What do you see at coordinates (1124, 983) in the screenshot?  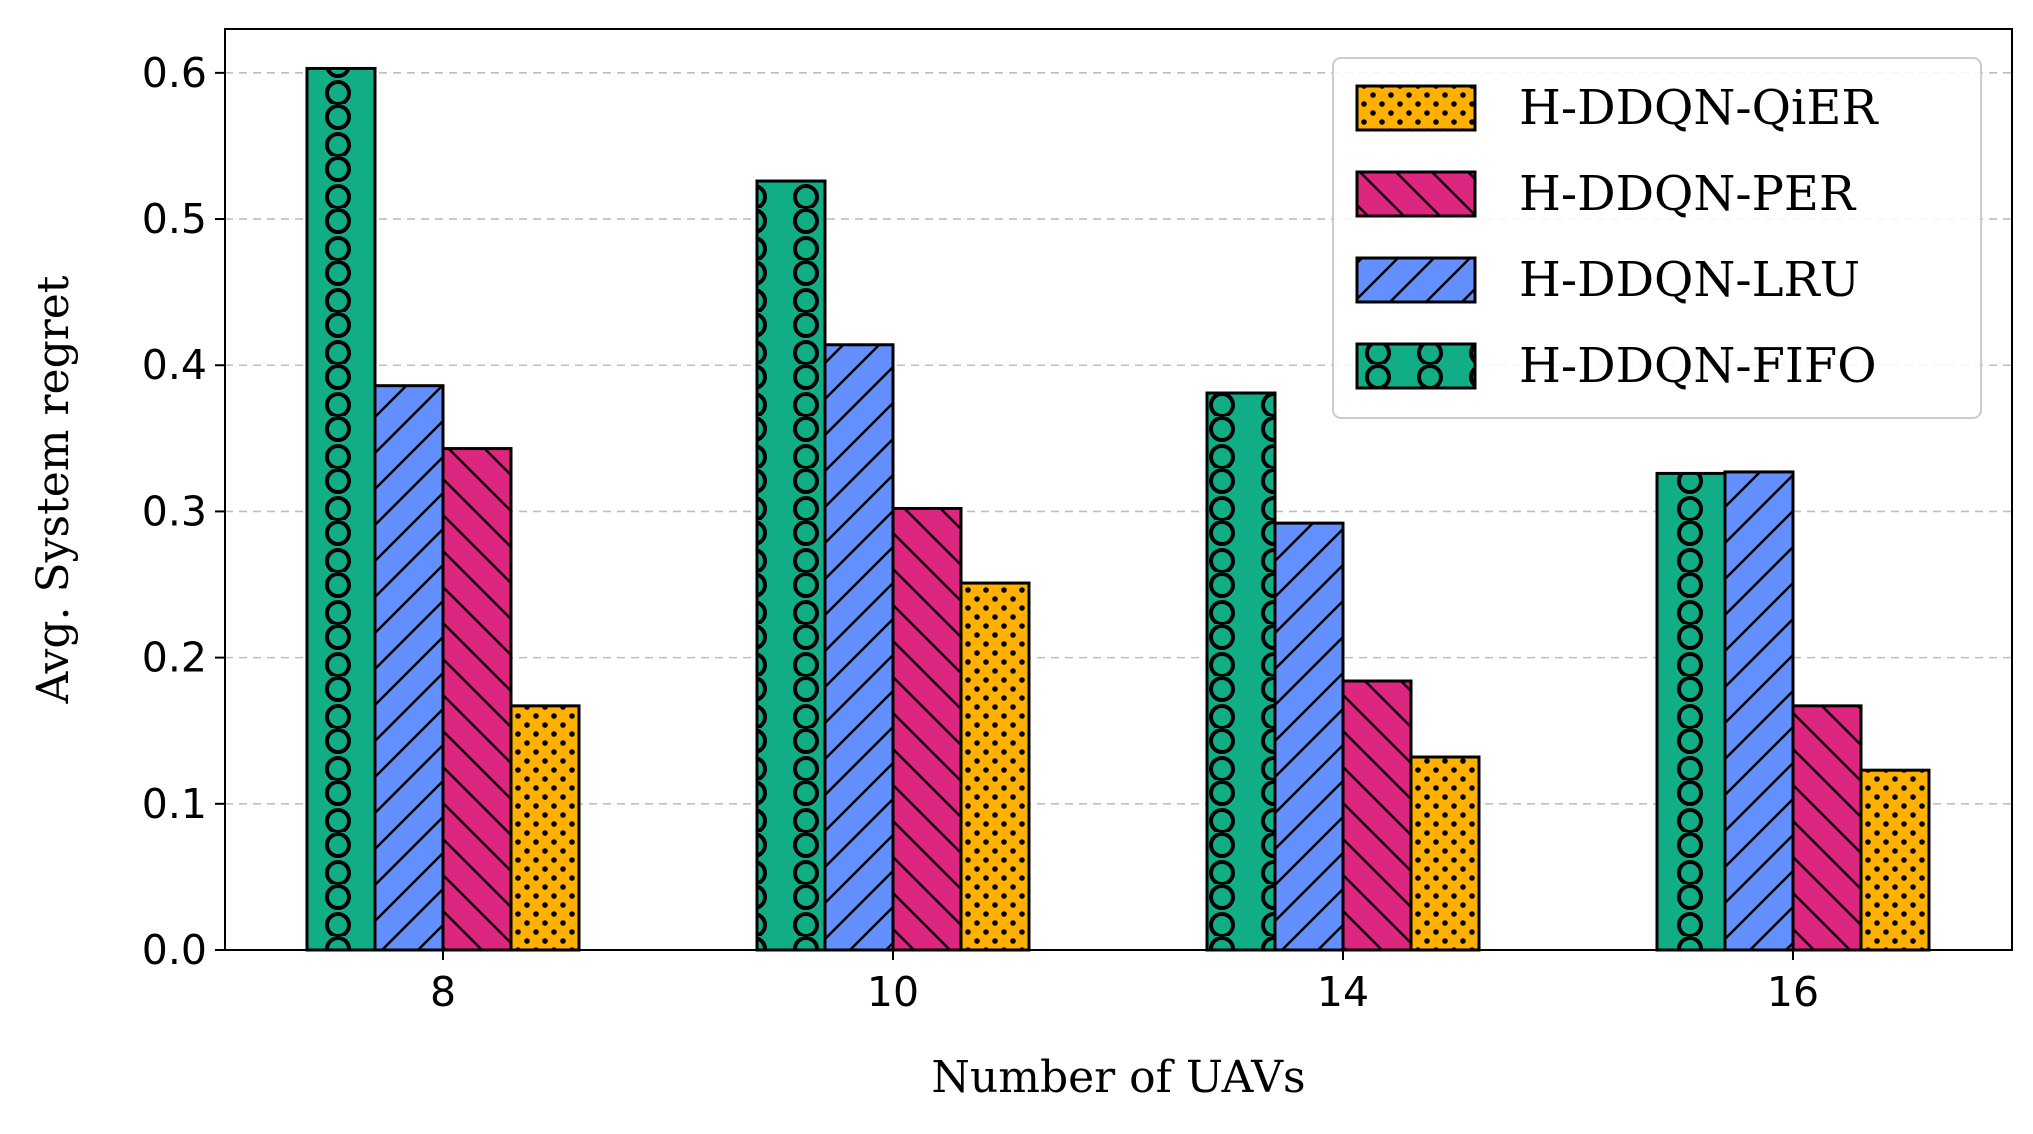 I see `x-axis: 8 10 14 16` at bounding box center [1124, 983].